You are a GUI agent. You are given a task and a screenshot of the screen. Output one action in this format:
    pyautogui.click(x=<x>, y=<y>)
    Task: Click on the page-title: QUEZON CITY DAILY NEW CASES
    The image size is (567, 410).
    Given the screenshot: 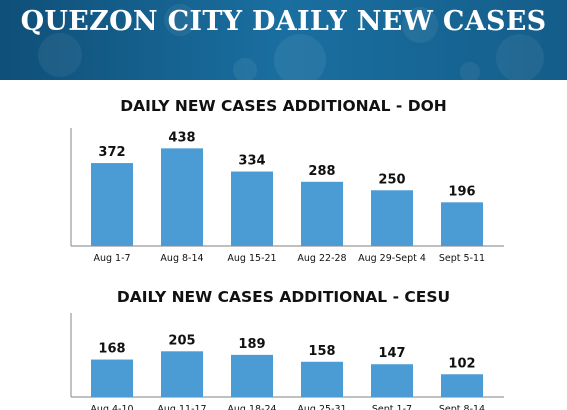 What is the action you would take?
    pyautogui.click(x=283, y=21)
    